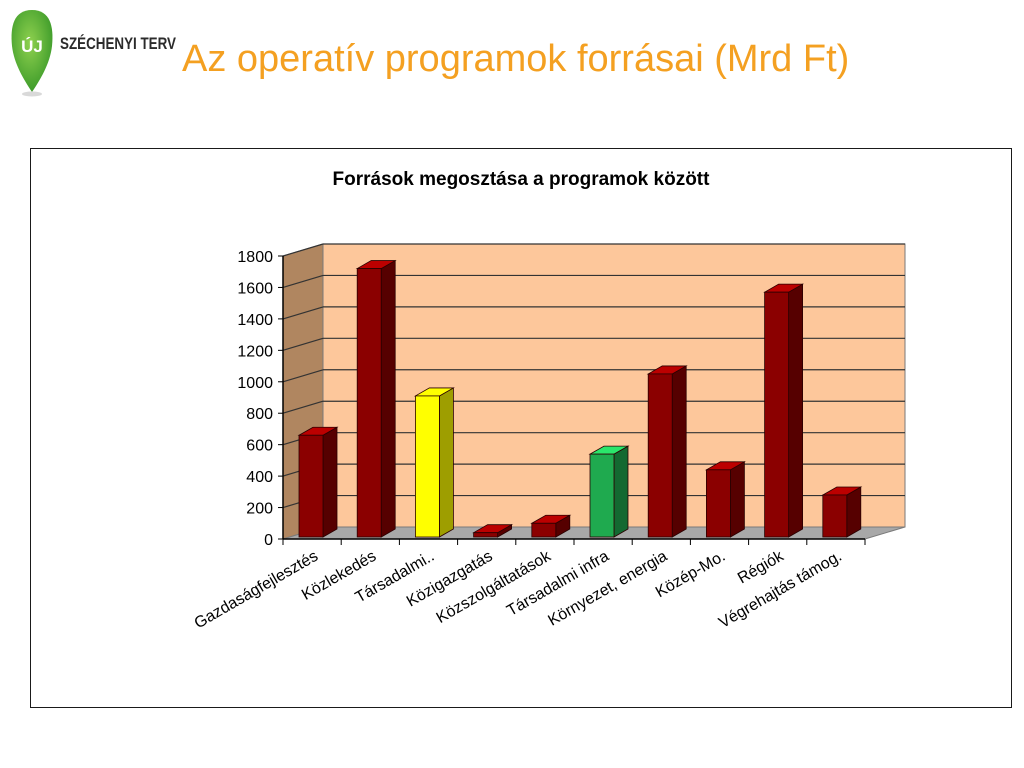  What do you see at coordinates (268, 540) in the screenshot?
I see `y-tick-label: 0` at bounding box center [268, 540].